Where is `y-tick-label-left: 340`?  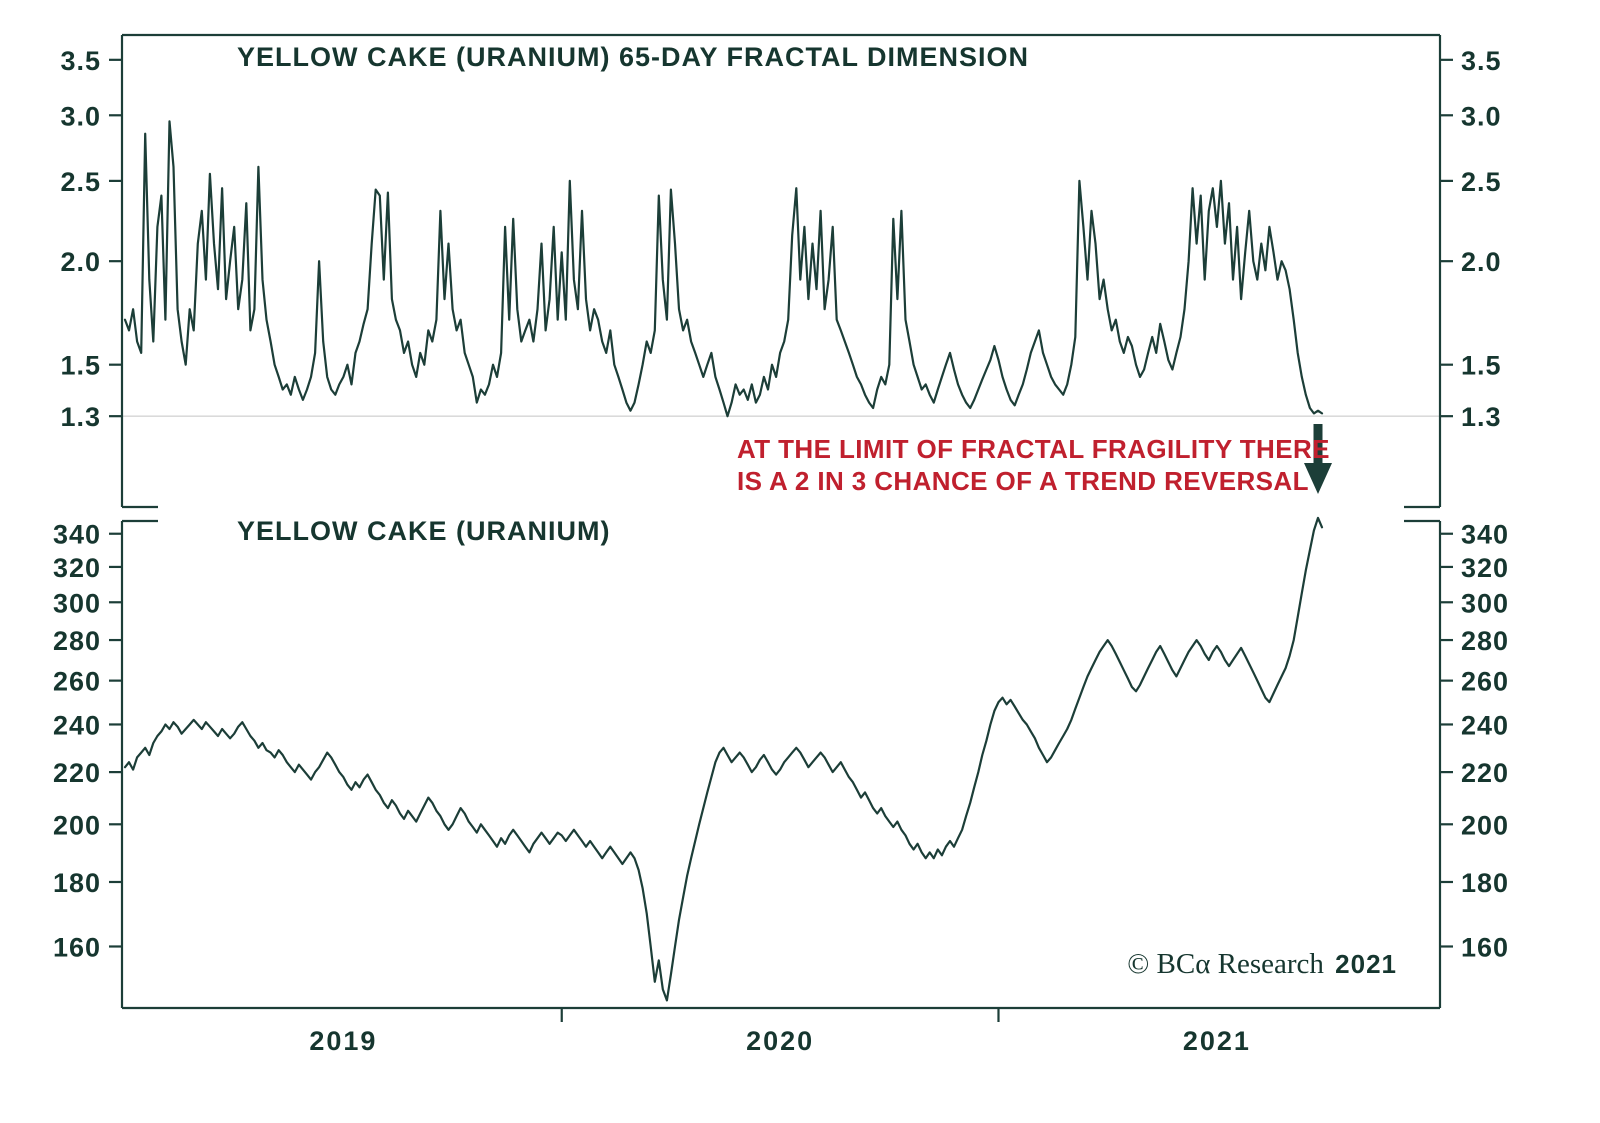
y-tick-label-left: 340 is located at coordinates (77, 535).